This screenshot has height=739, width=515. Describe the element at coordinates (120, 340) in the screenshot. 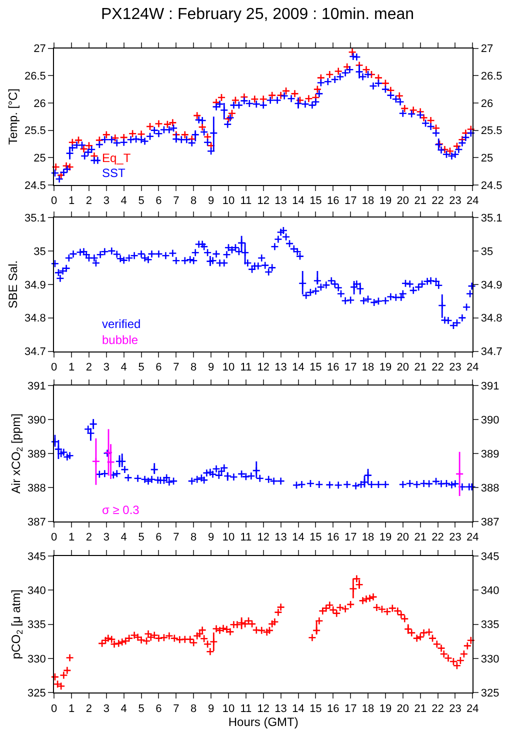

I see `legend-label: bubble` at that location.